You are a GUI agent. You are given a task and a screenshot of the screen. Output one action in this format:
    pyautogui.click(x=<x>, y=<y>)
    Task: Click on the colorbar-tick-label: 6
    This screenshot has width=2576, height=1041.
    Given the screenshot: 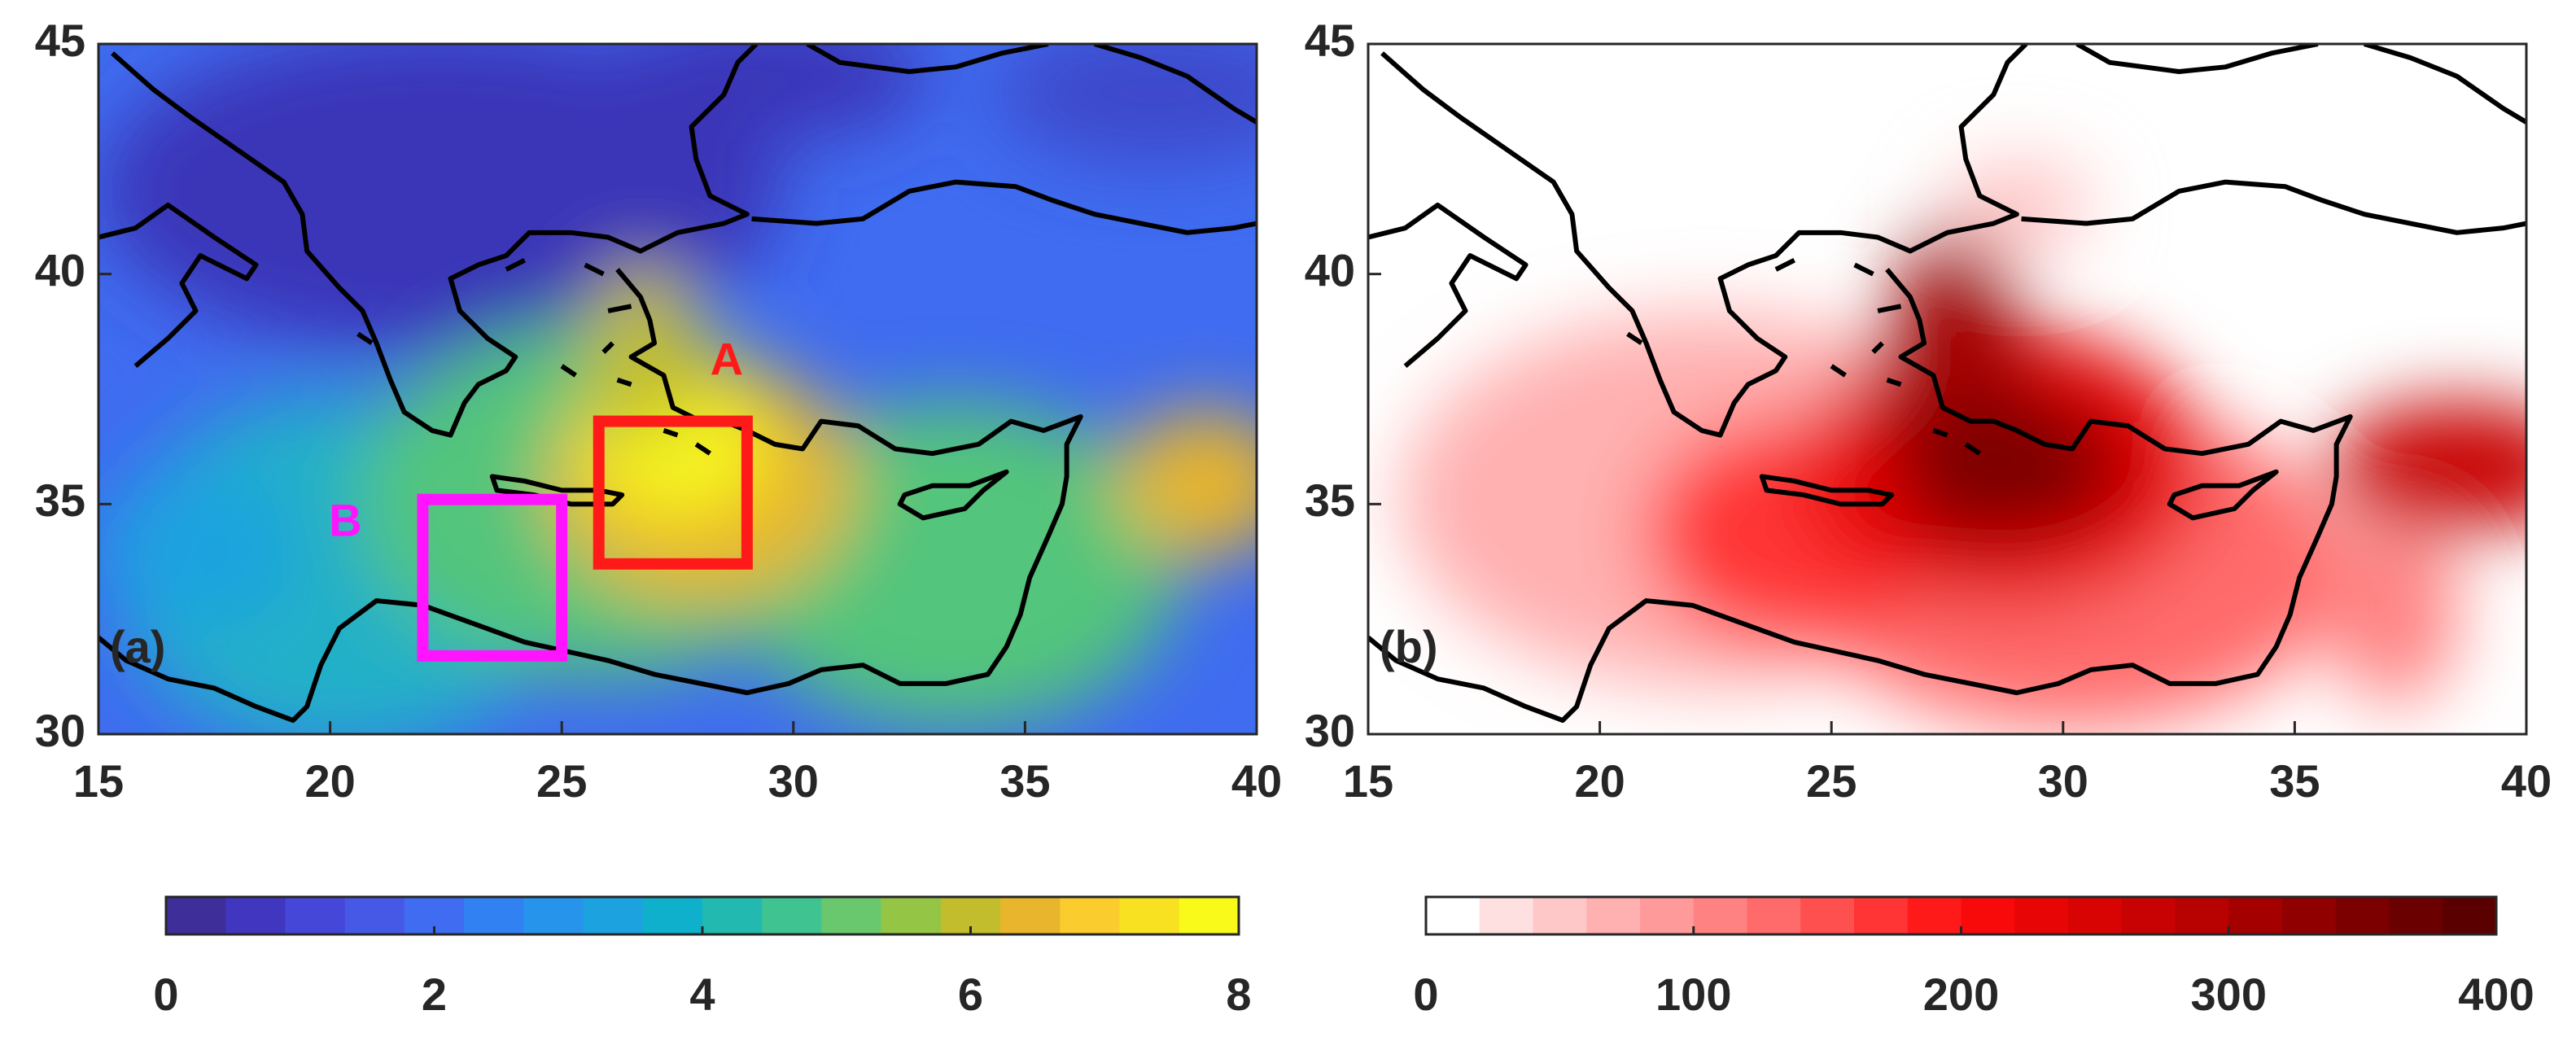 What is the action you would take?
    pyautogui.click(x=970, y=994)
    